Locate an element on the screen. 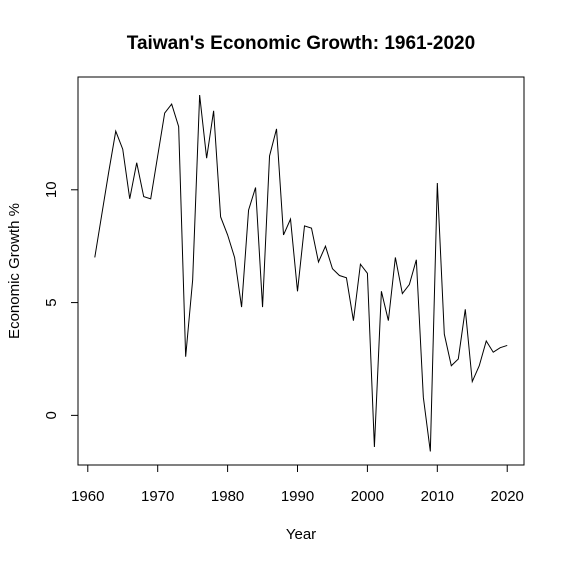  y-tick-label: 0 is located at coordinates (51, 415).